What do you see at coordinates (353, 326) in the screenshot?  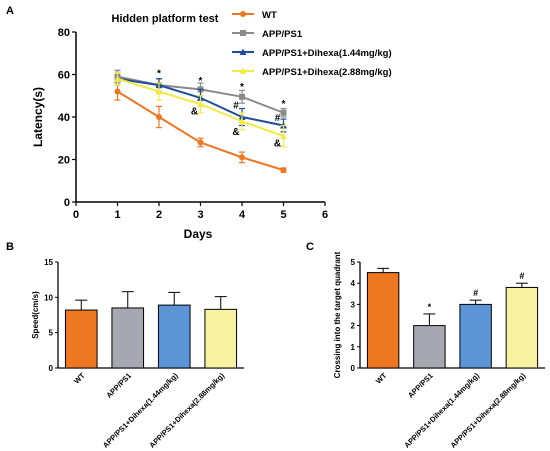 I see `panel-c-y-tick-label: 2` at bounding box center [353, 326].